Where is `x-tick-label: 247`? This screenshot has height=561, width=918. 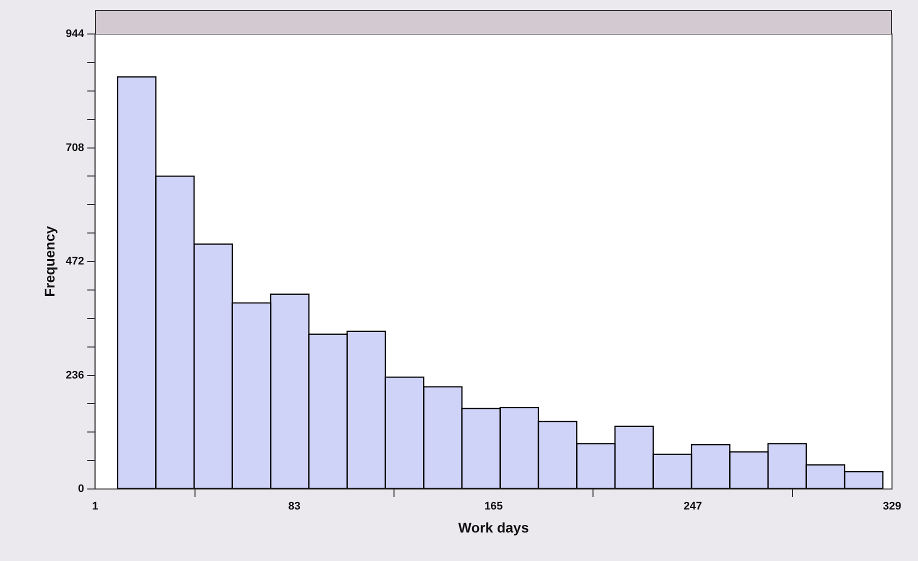
x-tick-label: 247 is located at coordinates (693, 506).